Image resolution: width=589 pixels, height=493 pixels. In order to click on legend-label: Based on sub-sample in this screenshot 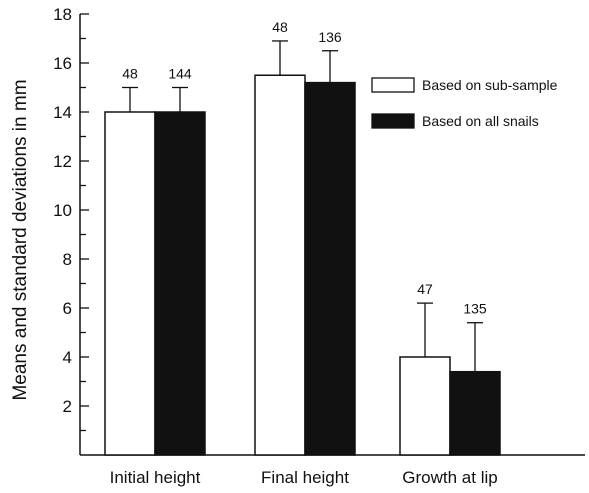, I will do `click(490, 85)`.